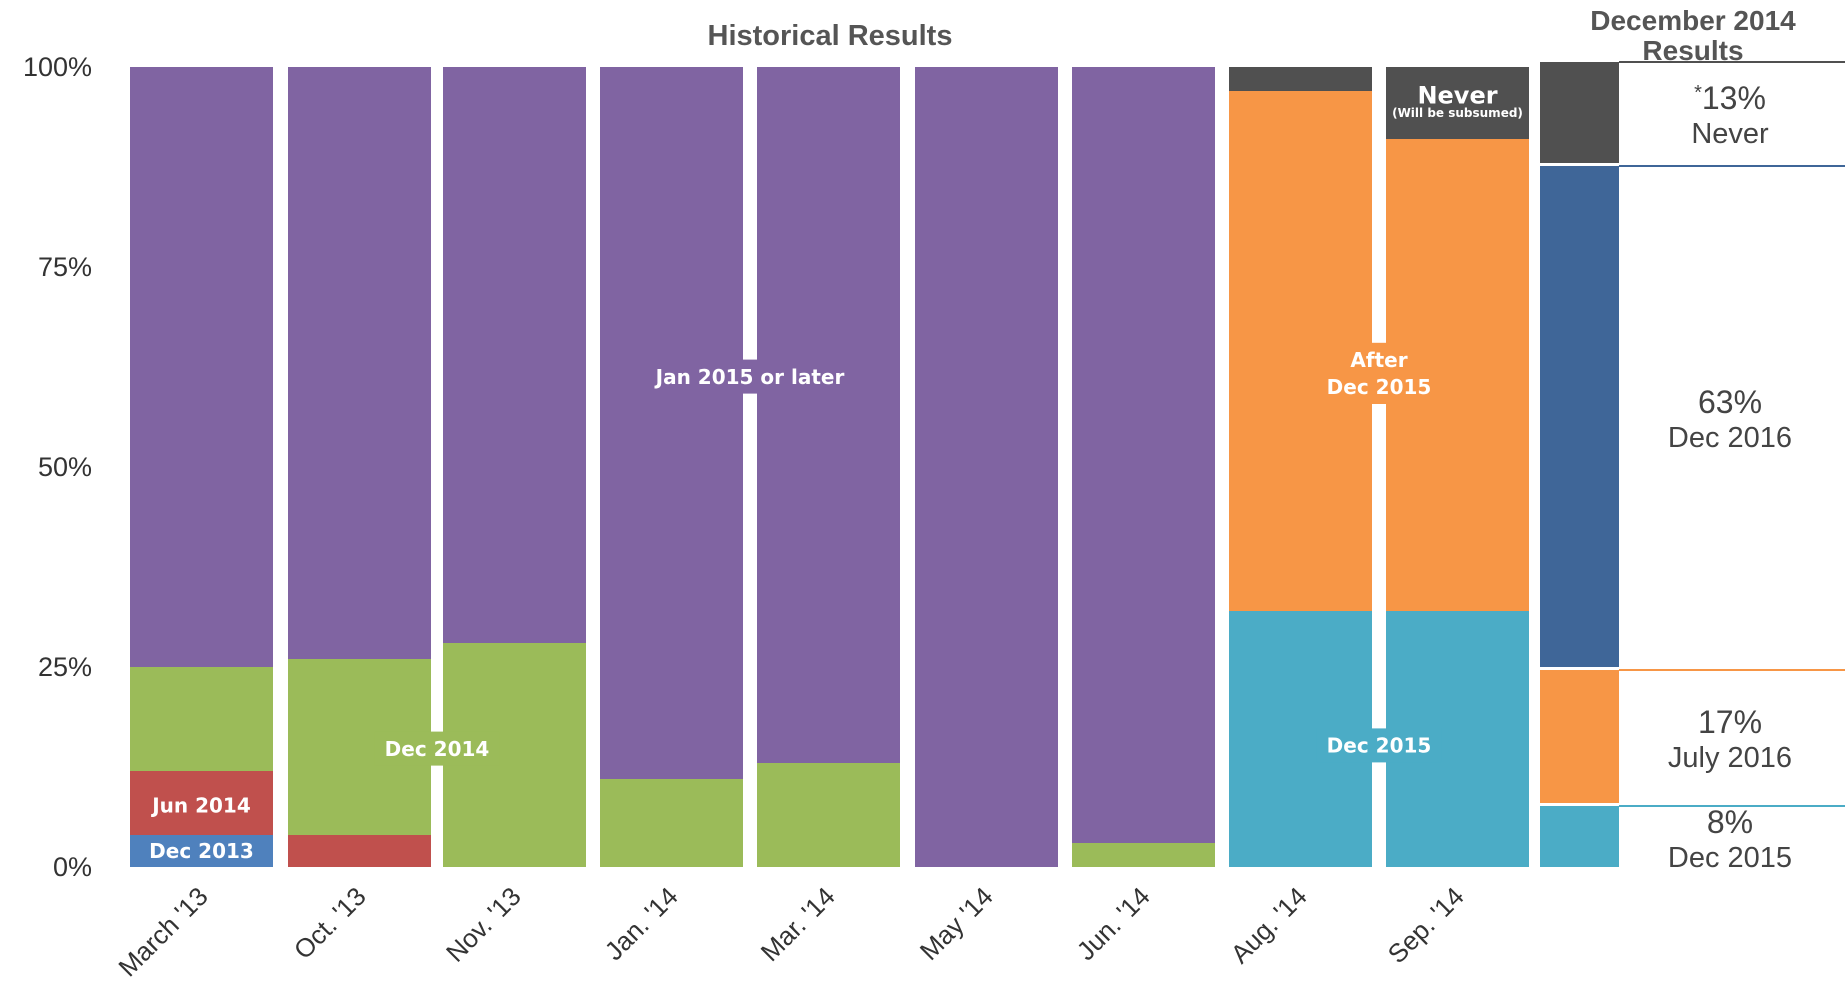 This screenshot has height=991, width=1845. Describe the element at coordinates (1730, 402) in the screenshot. I see `summary-percent: 63%` at that location.